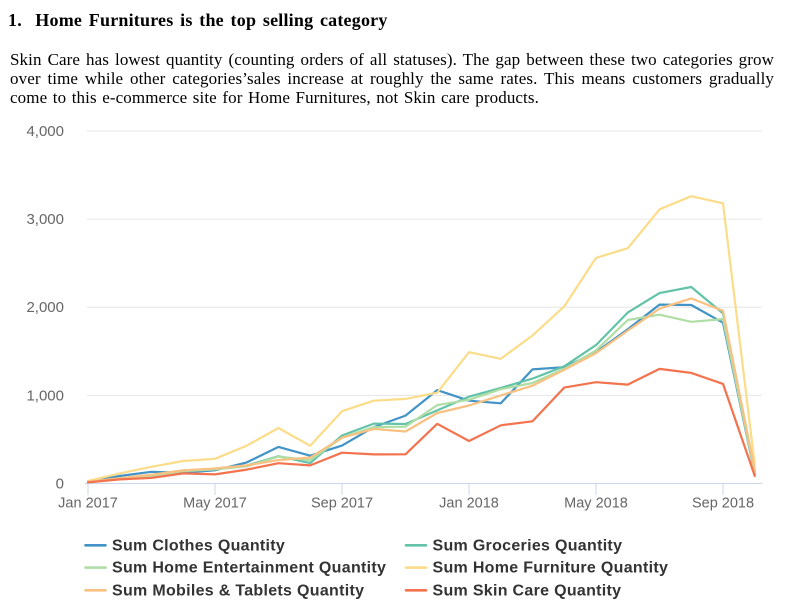 The width and height of the screenshot is (800, 608). Describe the element at coordinates (45, 395) in the screenshot. I see `svg-text: 1,000` at that location.